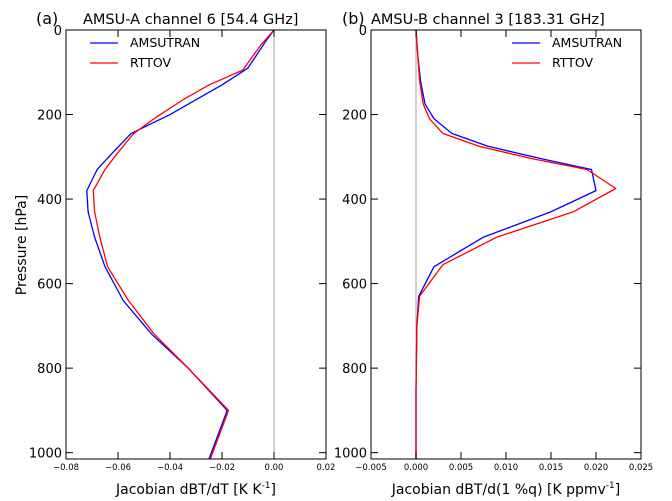  Describe the element at coordinates (66, 468) in the screenshot. I see `x-tick-label: −0.08` at that location.